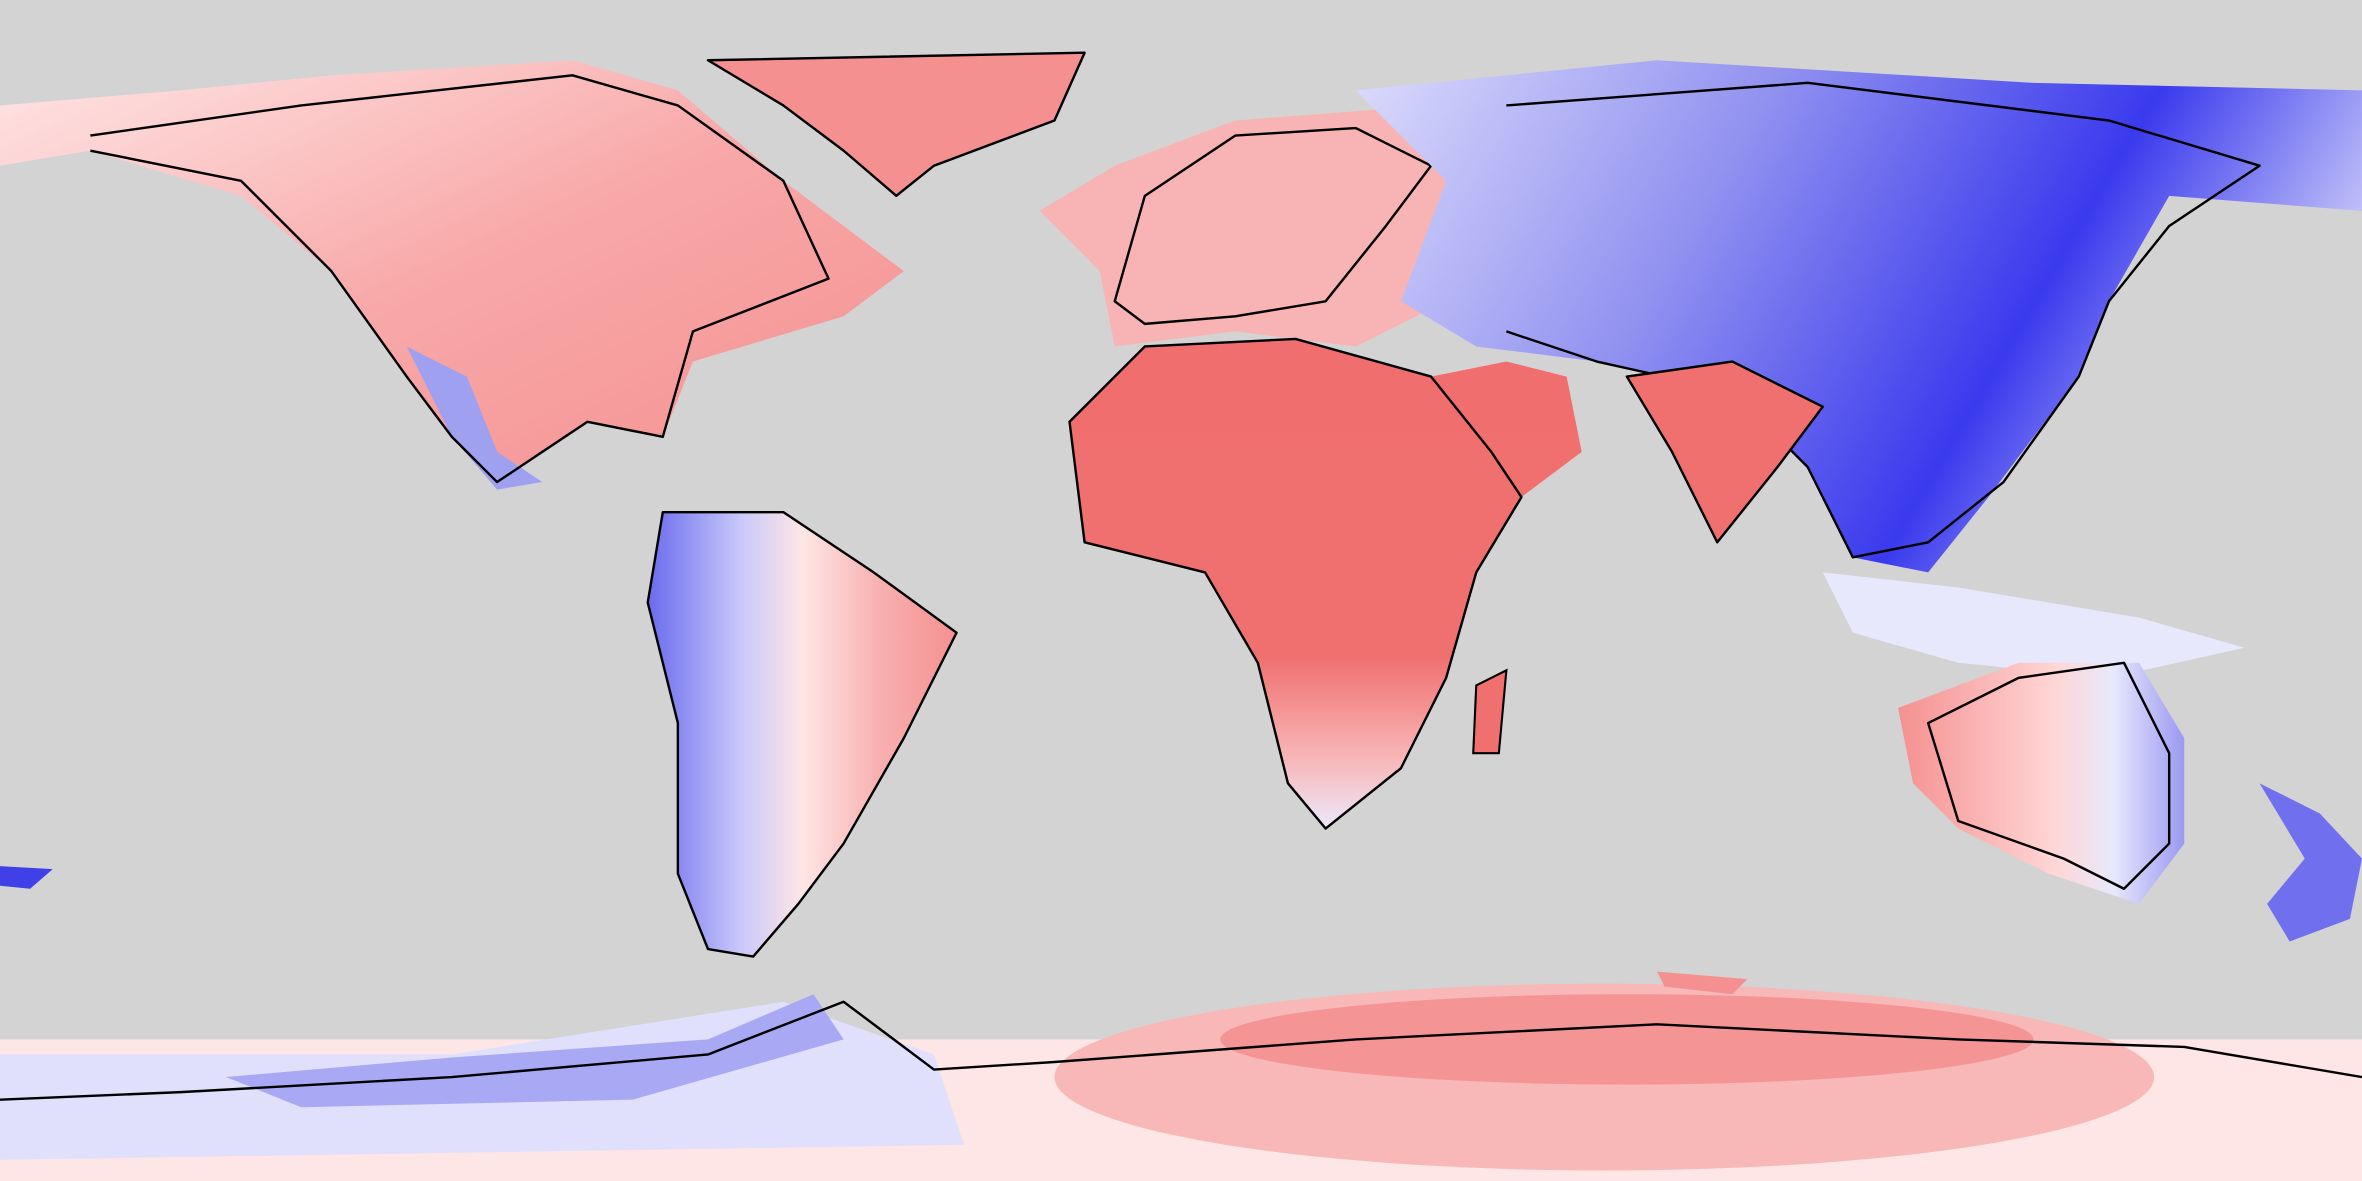 This screenshot has width=2362, height=1181. I want to click on south-america, so click(802, 734).